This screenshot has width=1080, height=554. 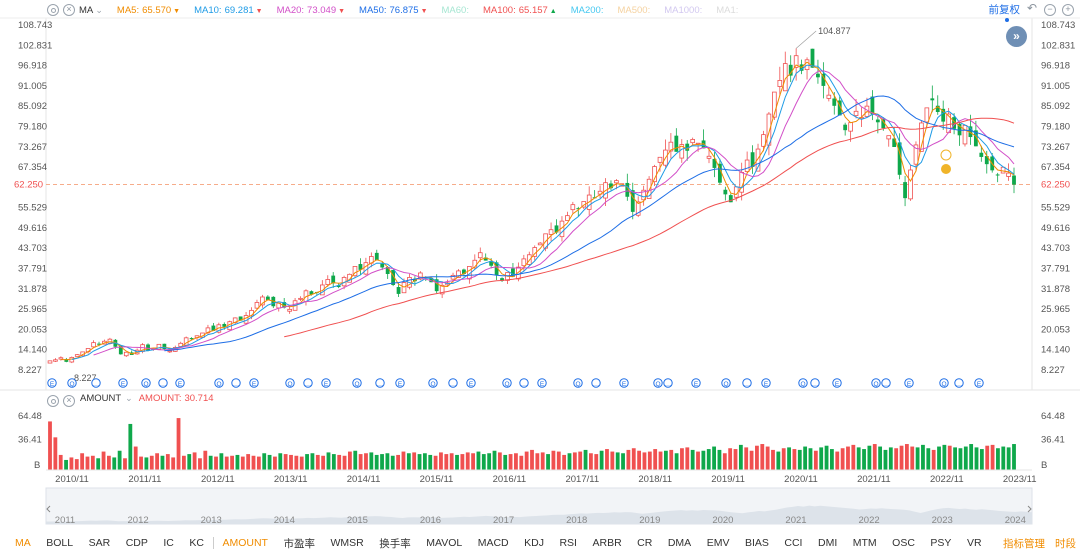 I want to click on y-tick-right: 67.354, so click(x=1055, y=167).